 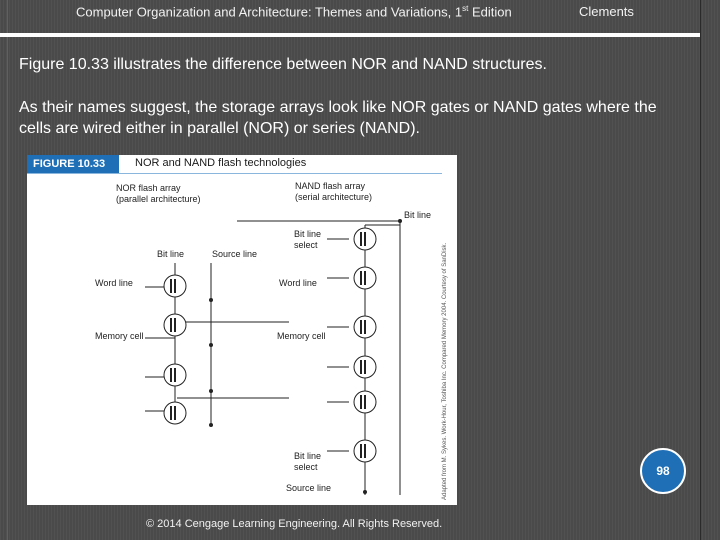 I want to click on left-rule, so click(x=7, y=270).